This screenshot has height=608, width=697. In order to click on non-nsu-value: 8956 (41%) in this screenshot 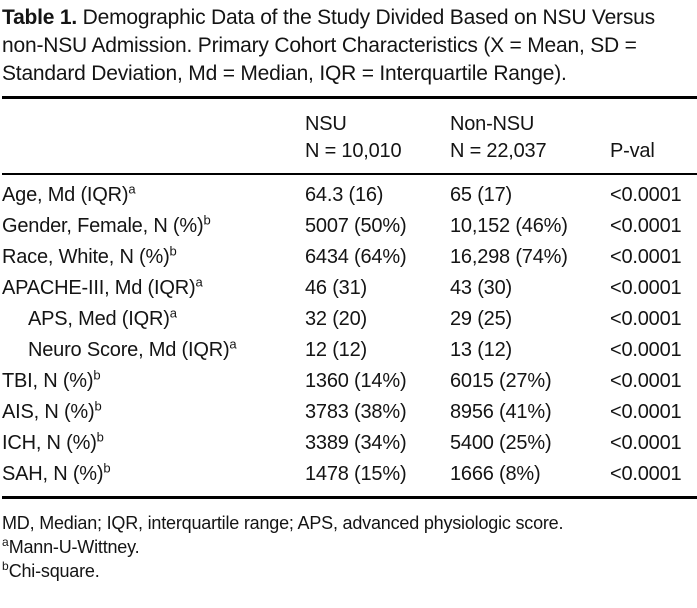, I will do `click(501, 412)`.